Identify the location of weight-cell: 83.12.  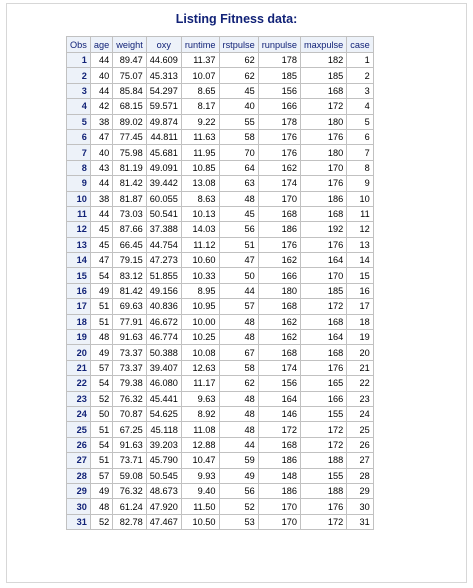
(129, 275).